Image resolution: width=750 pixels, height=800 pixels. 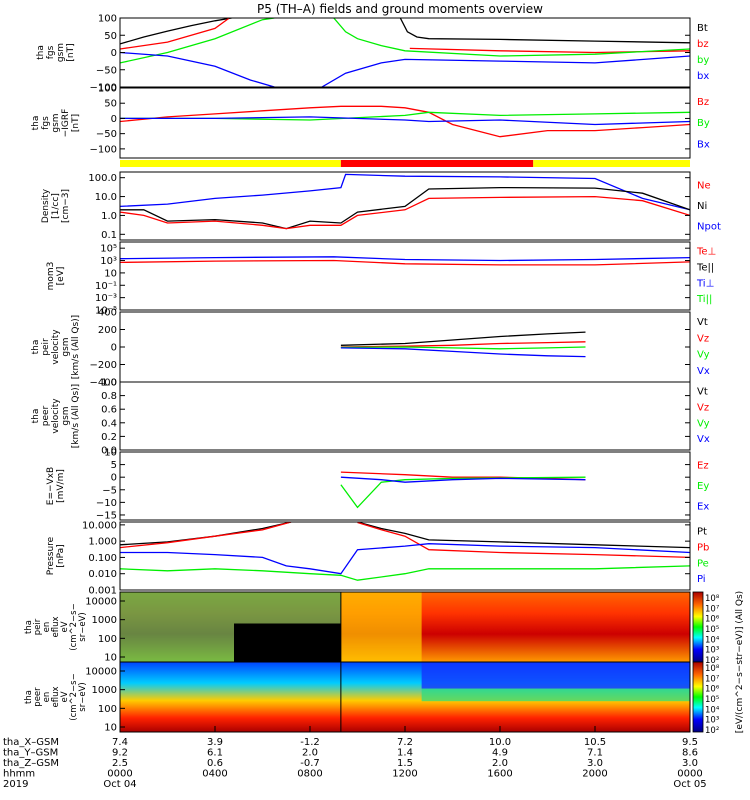 I want to click on series-ni, so click(x=405, y=208).